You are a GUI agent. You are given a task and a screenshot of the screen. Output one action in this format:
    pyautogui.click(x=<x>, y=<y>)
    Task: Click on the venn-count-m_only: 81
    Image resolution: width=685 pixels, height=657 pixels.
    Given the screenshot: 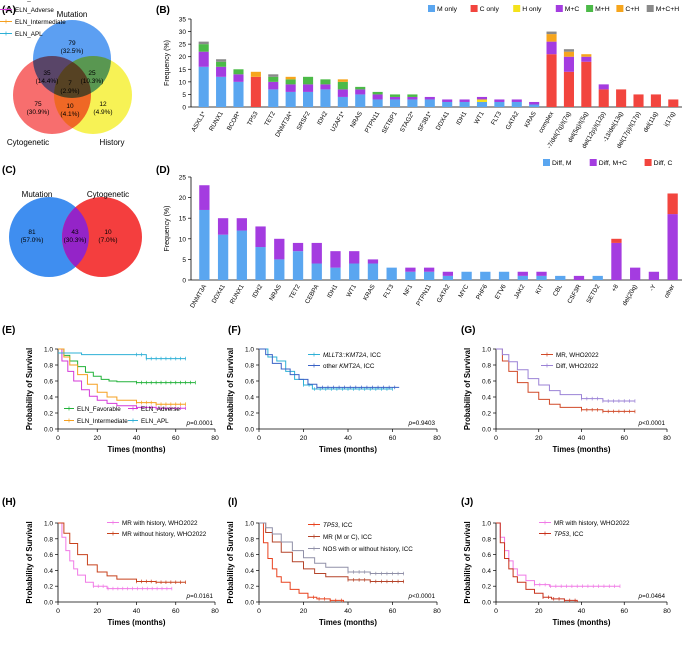 What is the action you would take?
    pyautogui.click(x=32, y=232)
    